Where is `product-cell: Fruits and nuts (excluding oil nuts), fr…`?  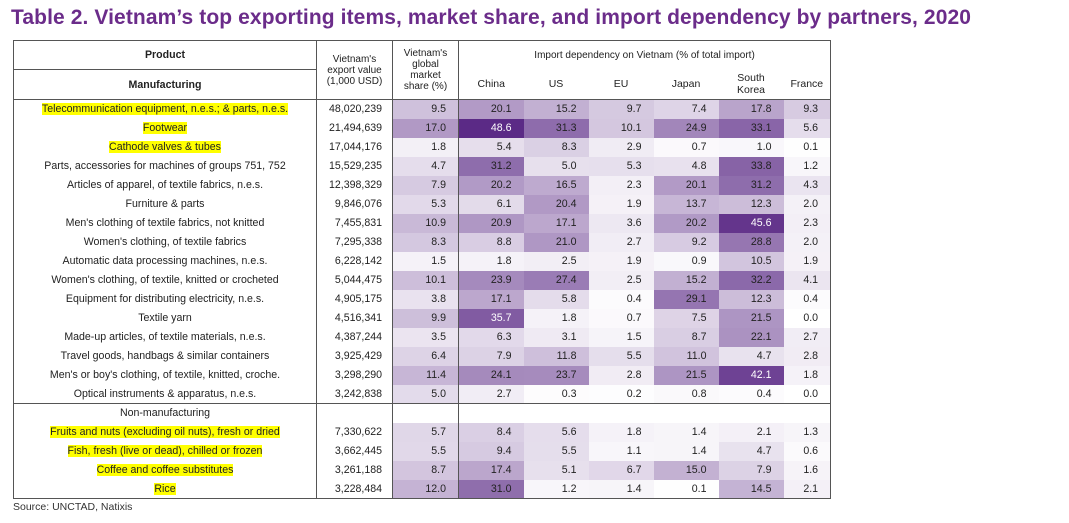
product-cell: Fruits and nuts (excluding oil nuts), fr… is located at coordinates (165, 432).